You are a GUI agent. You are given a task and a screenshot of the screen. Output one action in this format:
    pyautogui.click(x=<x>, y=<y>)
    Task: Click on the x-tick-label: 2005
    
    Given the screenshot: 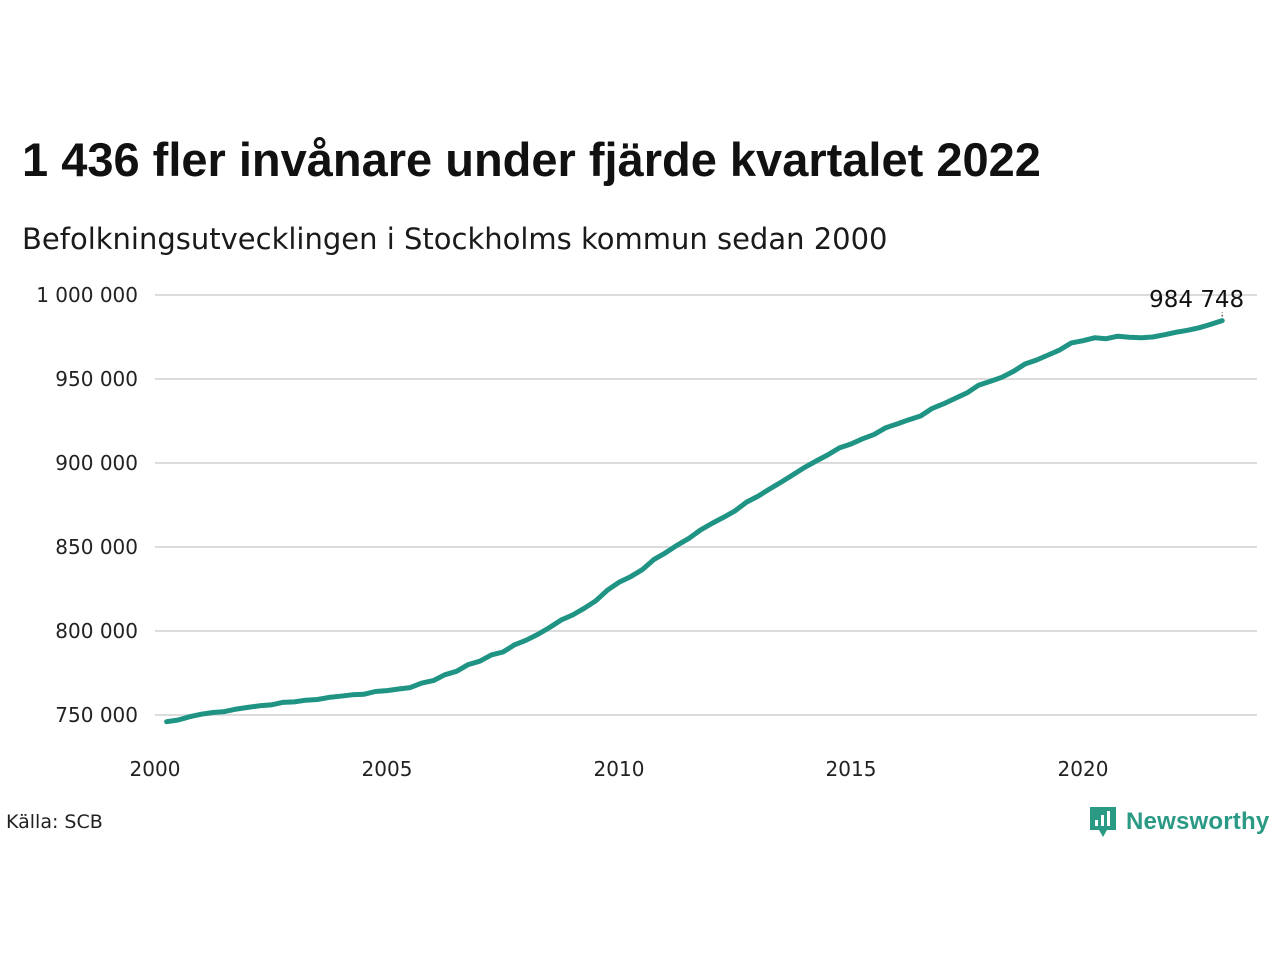 What is the action you would take?
    pyautogui.click(x=387, y=769)
    